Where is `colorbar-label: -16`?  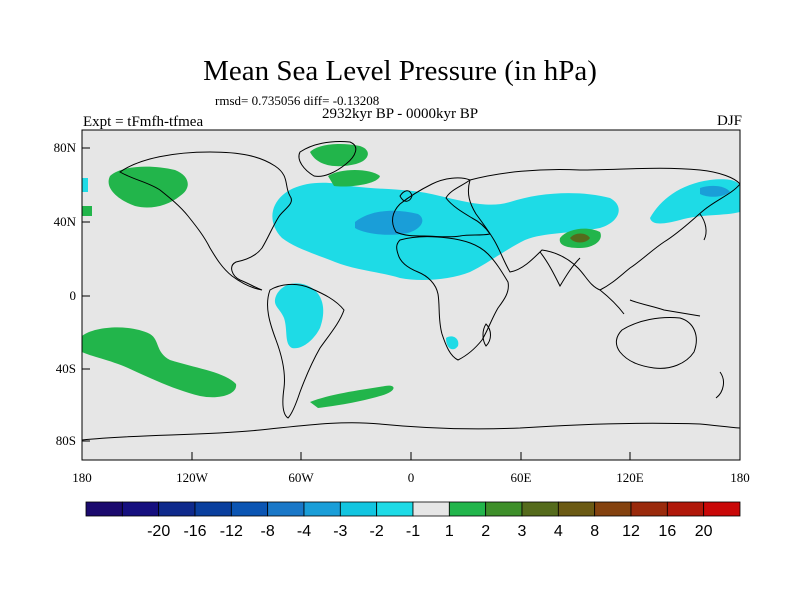
colorbar-label: -16 is located at coordinates (194, 531).